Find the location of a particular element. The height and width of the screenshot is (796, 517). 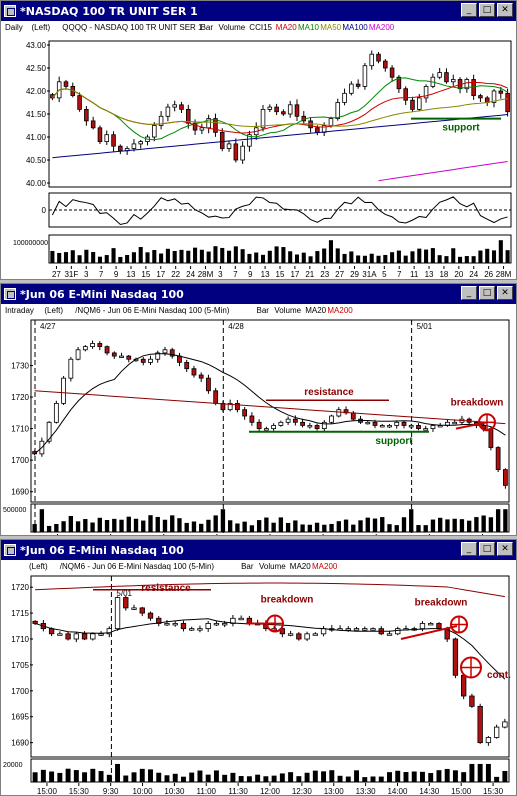

x-tick-label: 21 is located at coordinates (309, 274).